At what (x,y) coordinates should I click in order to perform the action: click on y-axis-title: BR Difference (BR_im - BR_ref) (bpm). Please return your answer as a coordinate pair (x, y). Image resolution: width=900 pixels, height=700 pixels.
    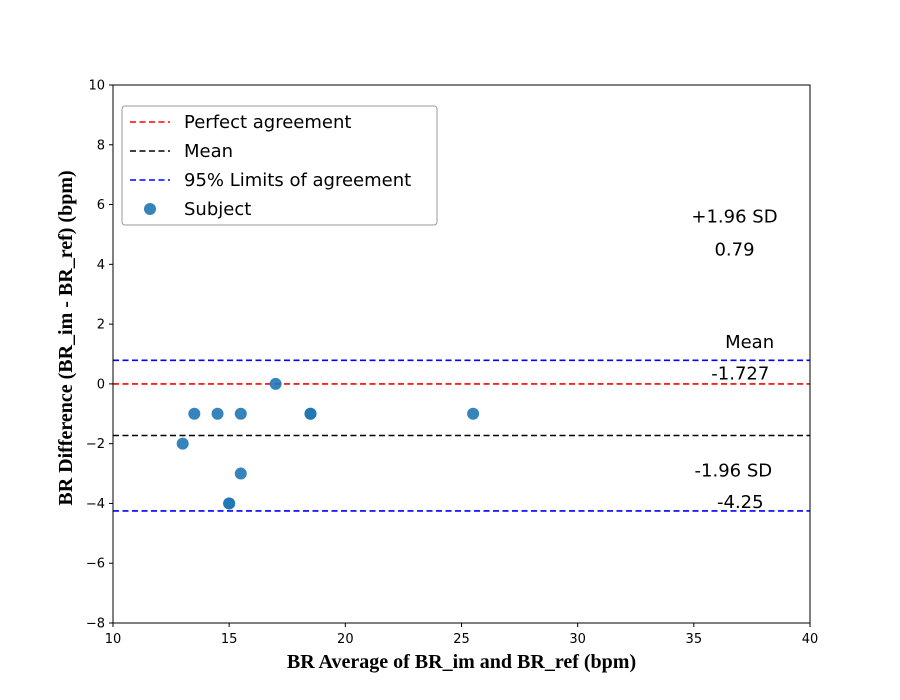
    Looking at the image, I should click on (66, 337).